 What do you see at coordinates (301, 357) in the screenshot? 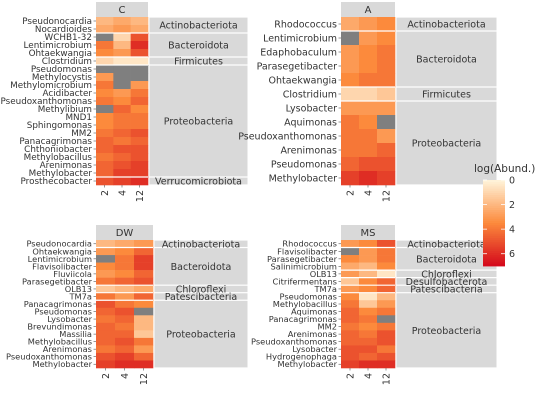
I see `row-label: Hydrogenophaga` at bounding box center [301, 357].